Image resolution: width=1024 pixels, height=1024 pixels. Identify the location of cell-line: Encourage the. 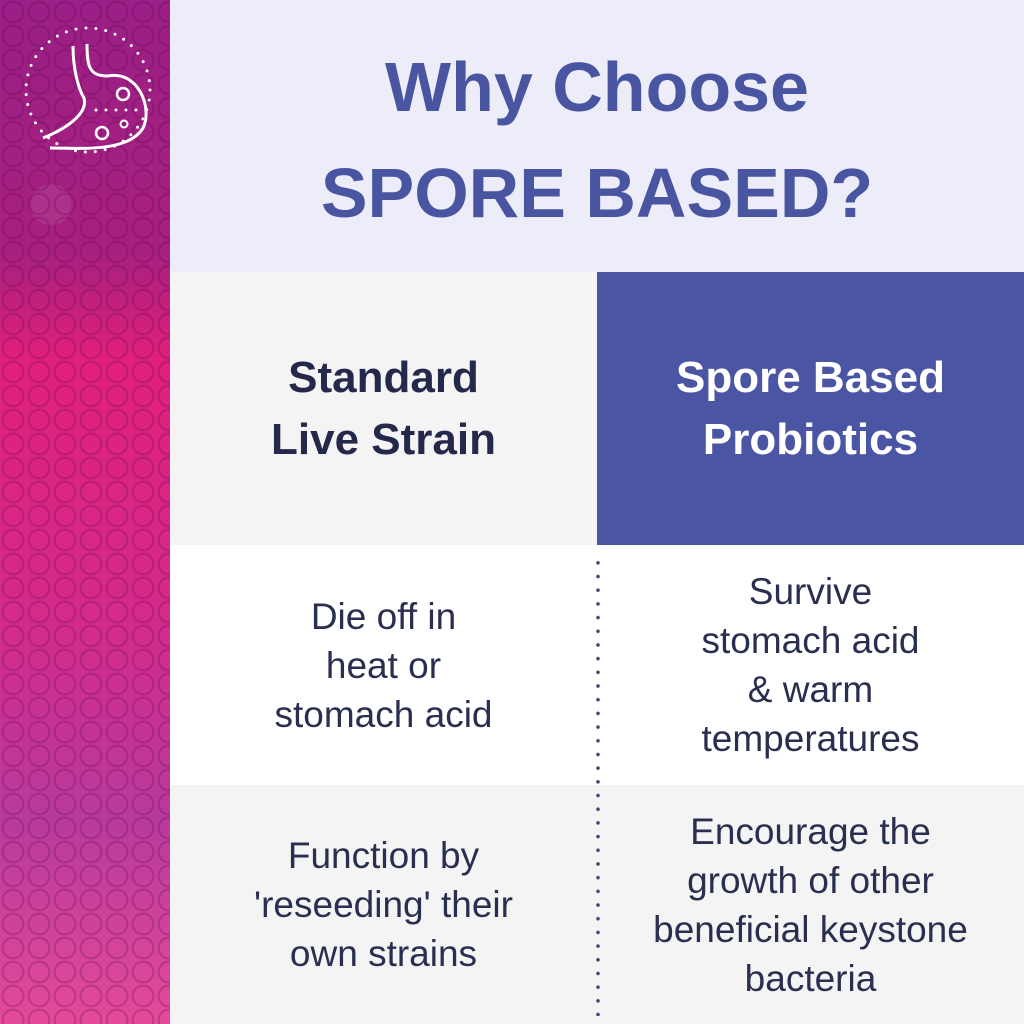
(810, 831).